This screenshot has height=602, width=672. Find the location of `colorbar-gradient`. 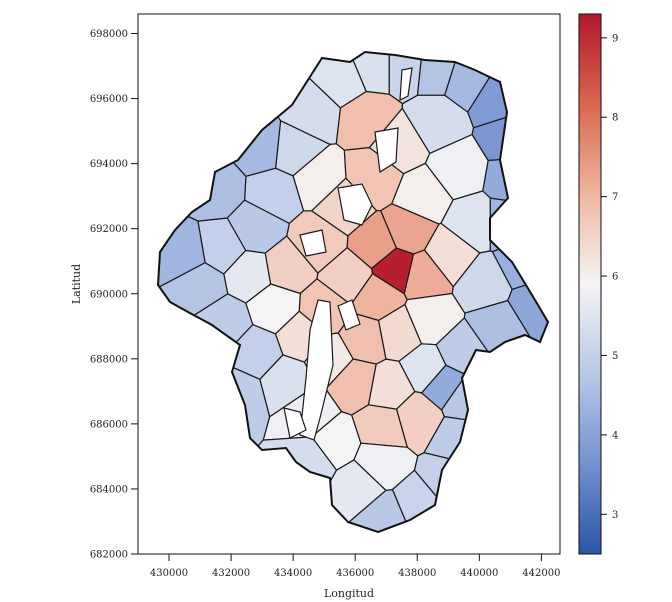

colorbar-gradient is located at coordinates (590, 284).